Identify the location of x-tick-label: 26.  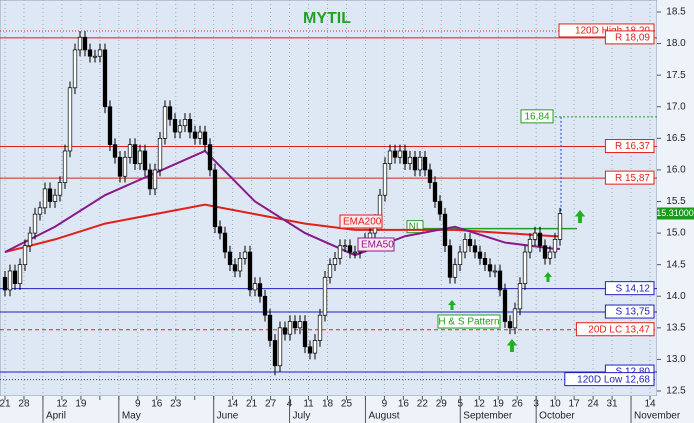
(518, 404).